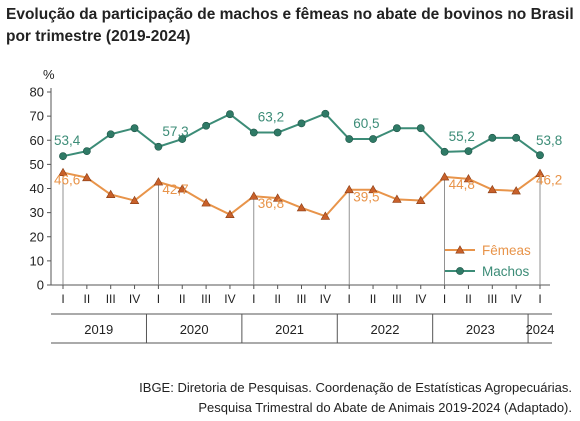 The width and height of the screenshot is (580, 421). I want to click on data-label-femeas: 36,8, so click(271, 203).